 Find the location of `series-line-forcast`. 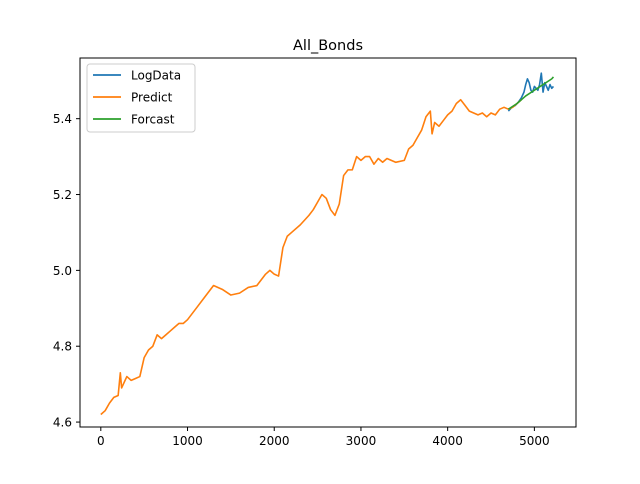

series-line-forcast is located at coordinates (531, 93).